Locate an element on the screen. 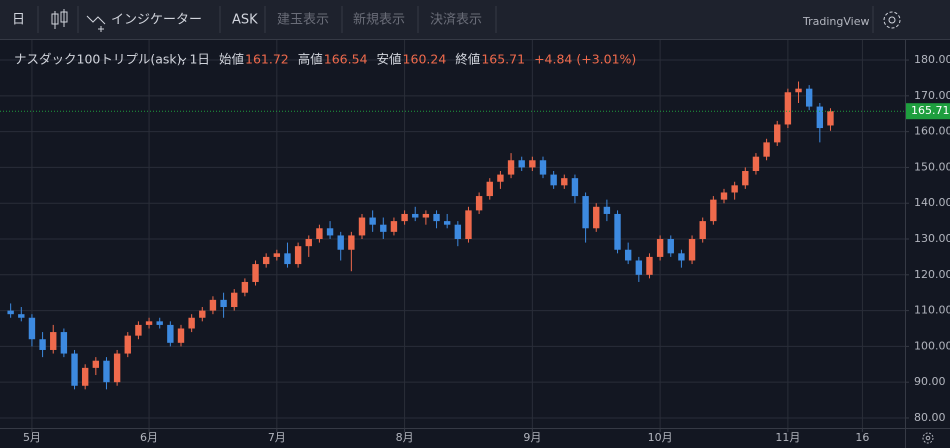 Image resolution: width=950 pixels, height=448 pixels. ohlc-label: 始値 is located at coordinates (231, 59).